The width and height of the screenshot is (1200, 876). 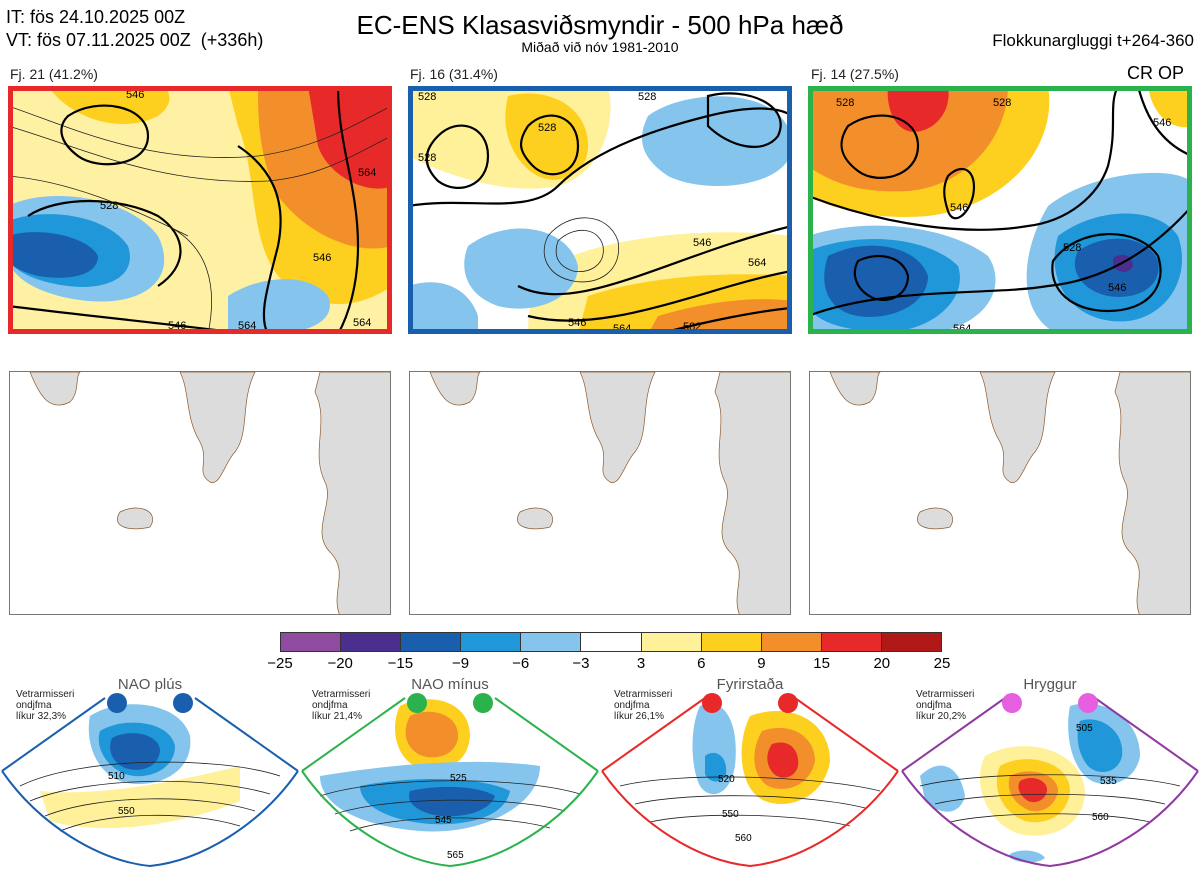 What do you see at coordinates (1050, 684) in the screenshot?
I see `regime-title-ridge: Hryggur` at bounding box center [1050, 684].